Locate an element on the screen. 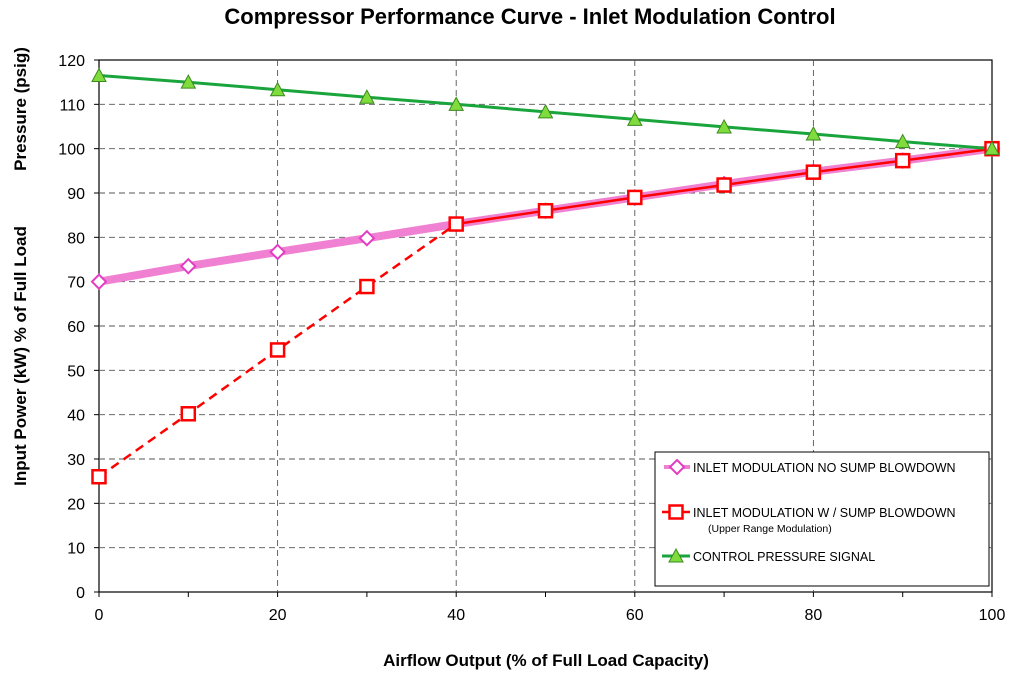 Image resolution: width=1024 pixels, height=682 pixels. series-line-sump-blowdown-dashed is located at coordinates (277, 350).